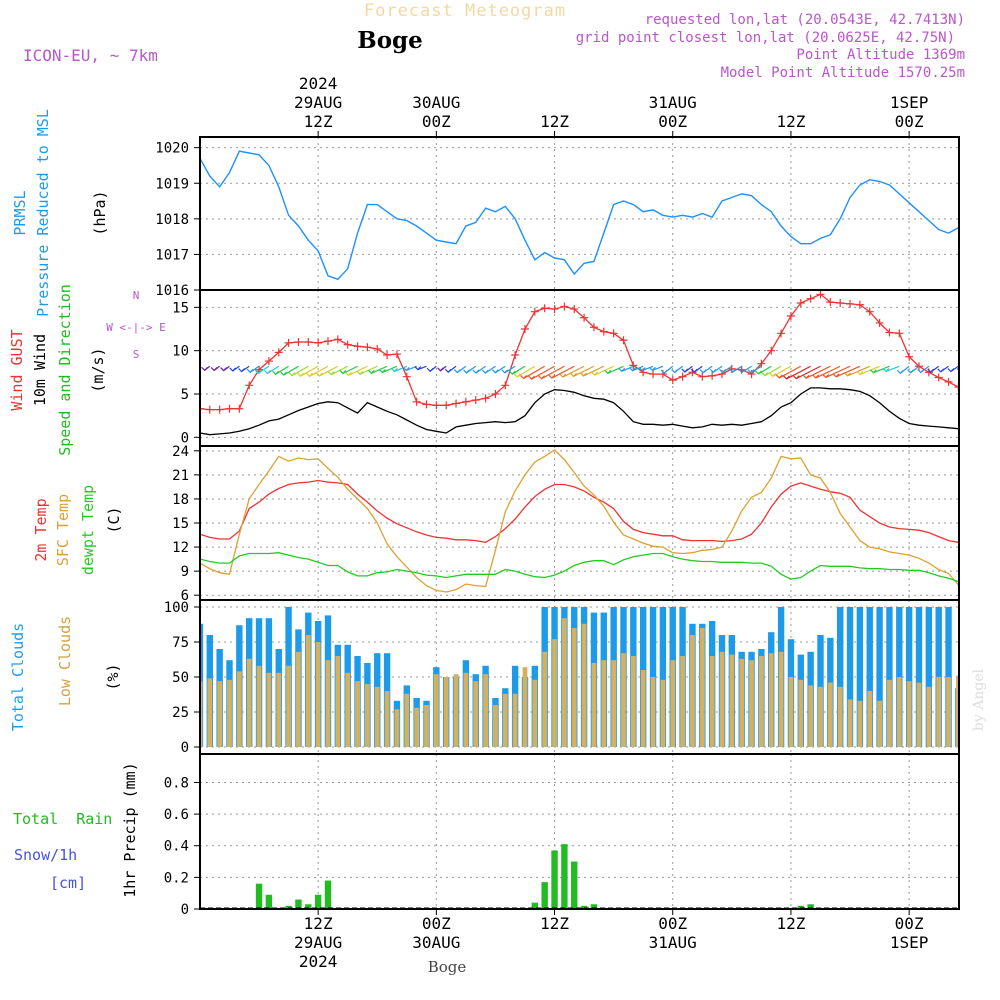 The image size is (1000, 1000). I want to click on time-label-top: 30AUG, so click(436, 102).